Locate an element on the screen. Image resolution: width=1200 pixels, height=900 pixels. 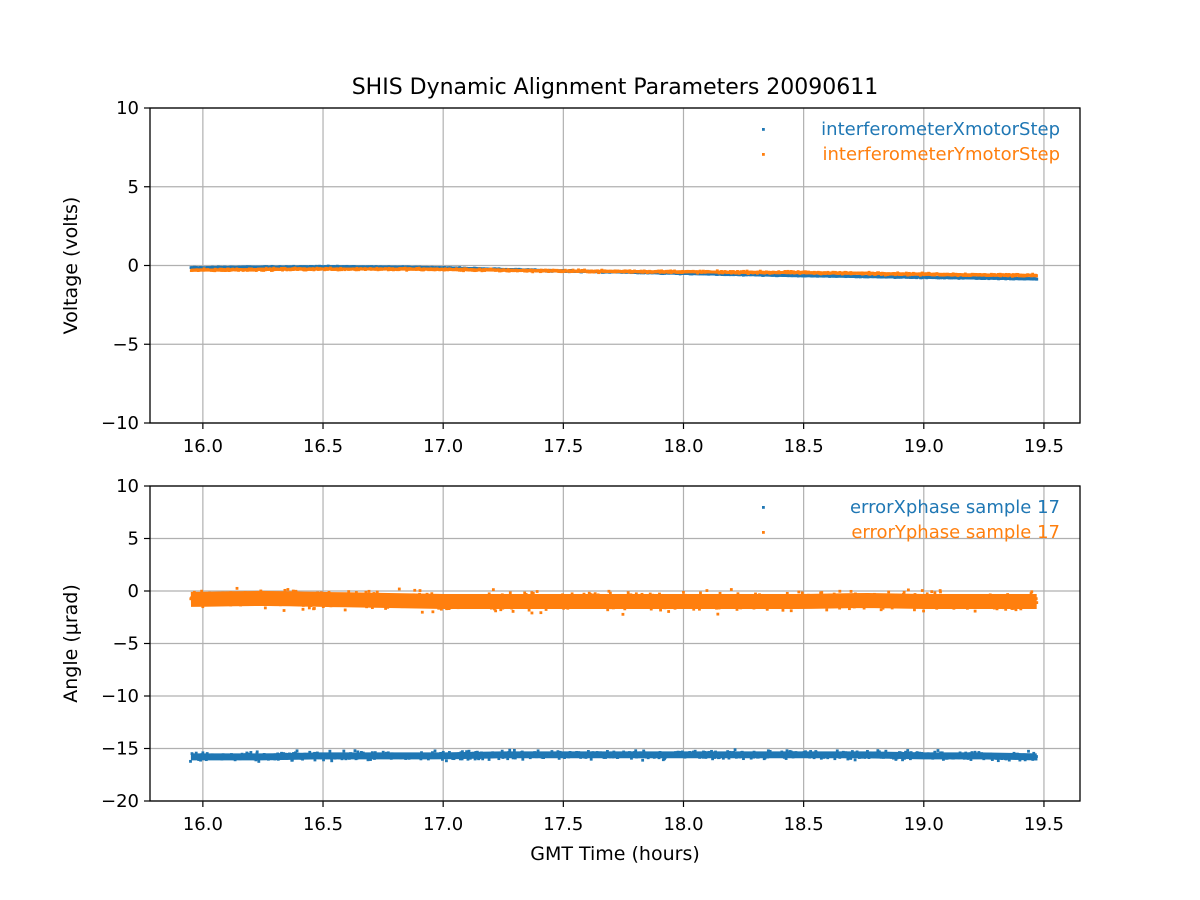
x-tick-label: 17.0 is located at coordinates (443, 446).